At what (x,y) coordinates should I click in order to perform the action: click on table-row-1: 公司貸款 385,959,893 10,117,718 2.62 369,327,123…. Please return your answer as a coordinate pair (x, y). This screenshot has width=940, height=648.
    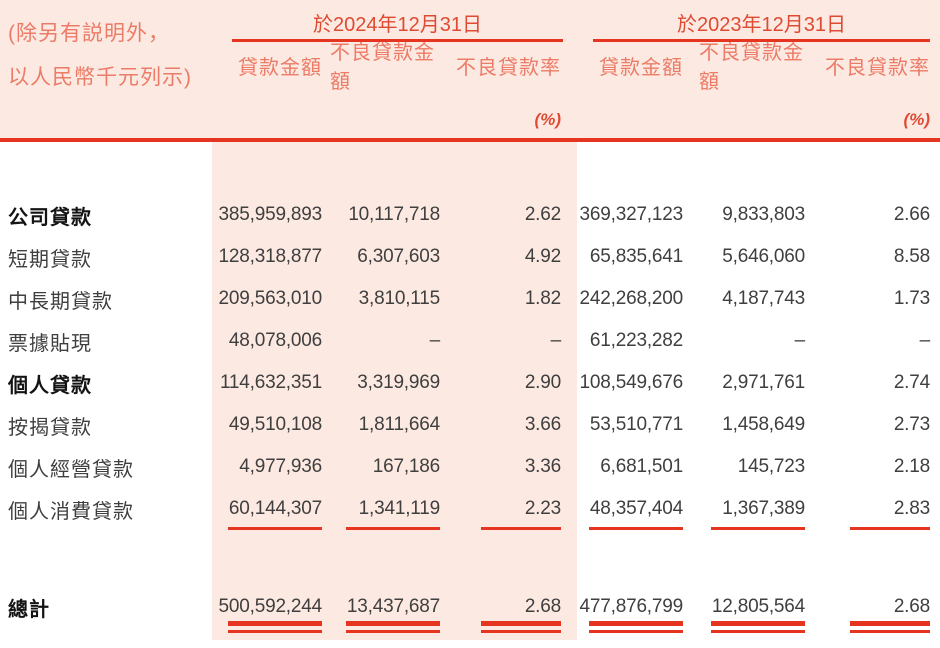
    Looking at the image, I should click on (470, 215).